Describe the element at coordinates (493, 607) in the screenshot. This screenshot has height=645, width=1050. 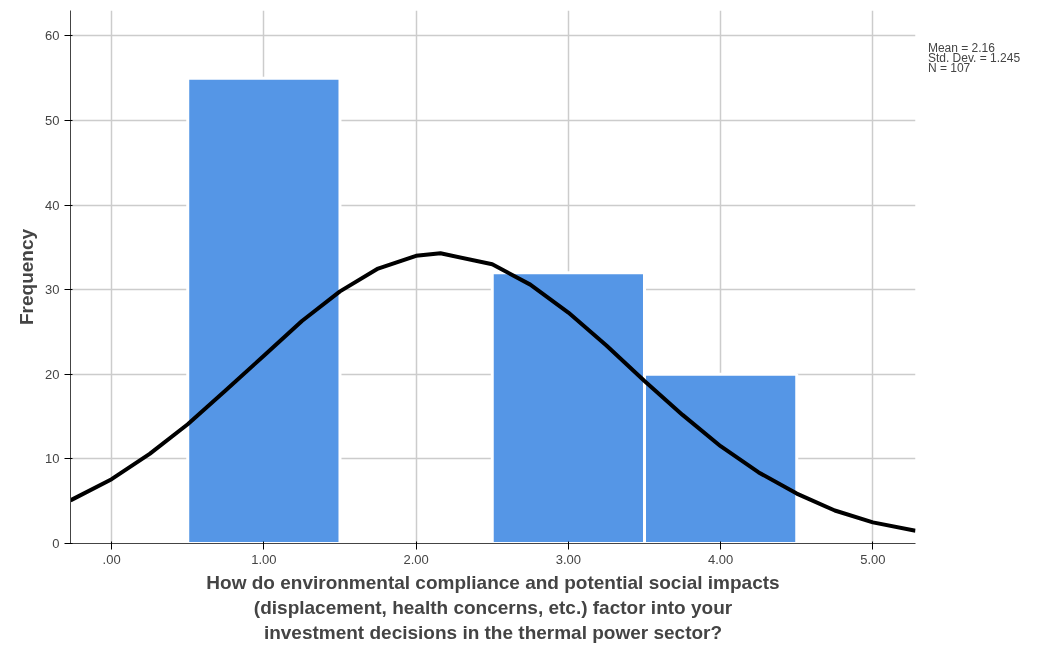
I see `x-axis-title: How do environmental compliance and potential social impacts (displacement, health concerns, etc.) factor into your investment decisions in the thermal power sector?` at that location.